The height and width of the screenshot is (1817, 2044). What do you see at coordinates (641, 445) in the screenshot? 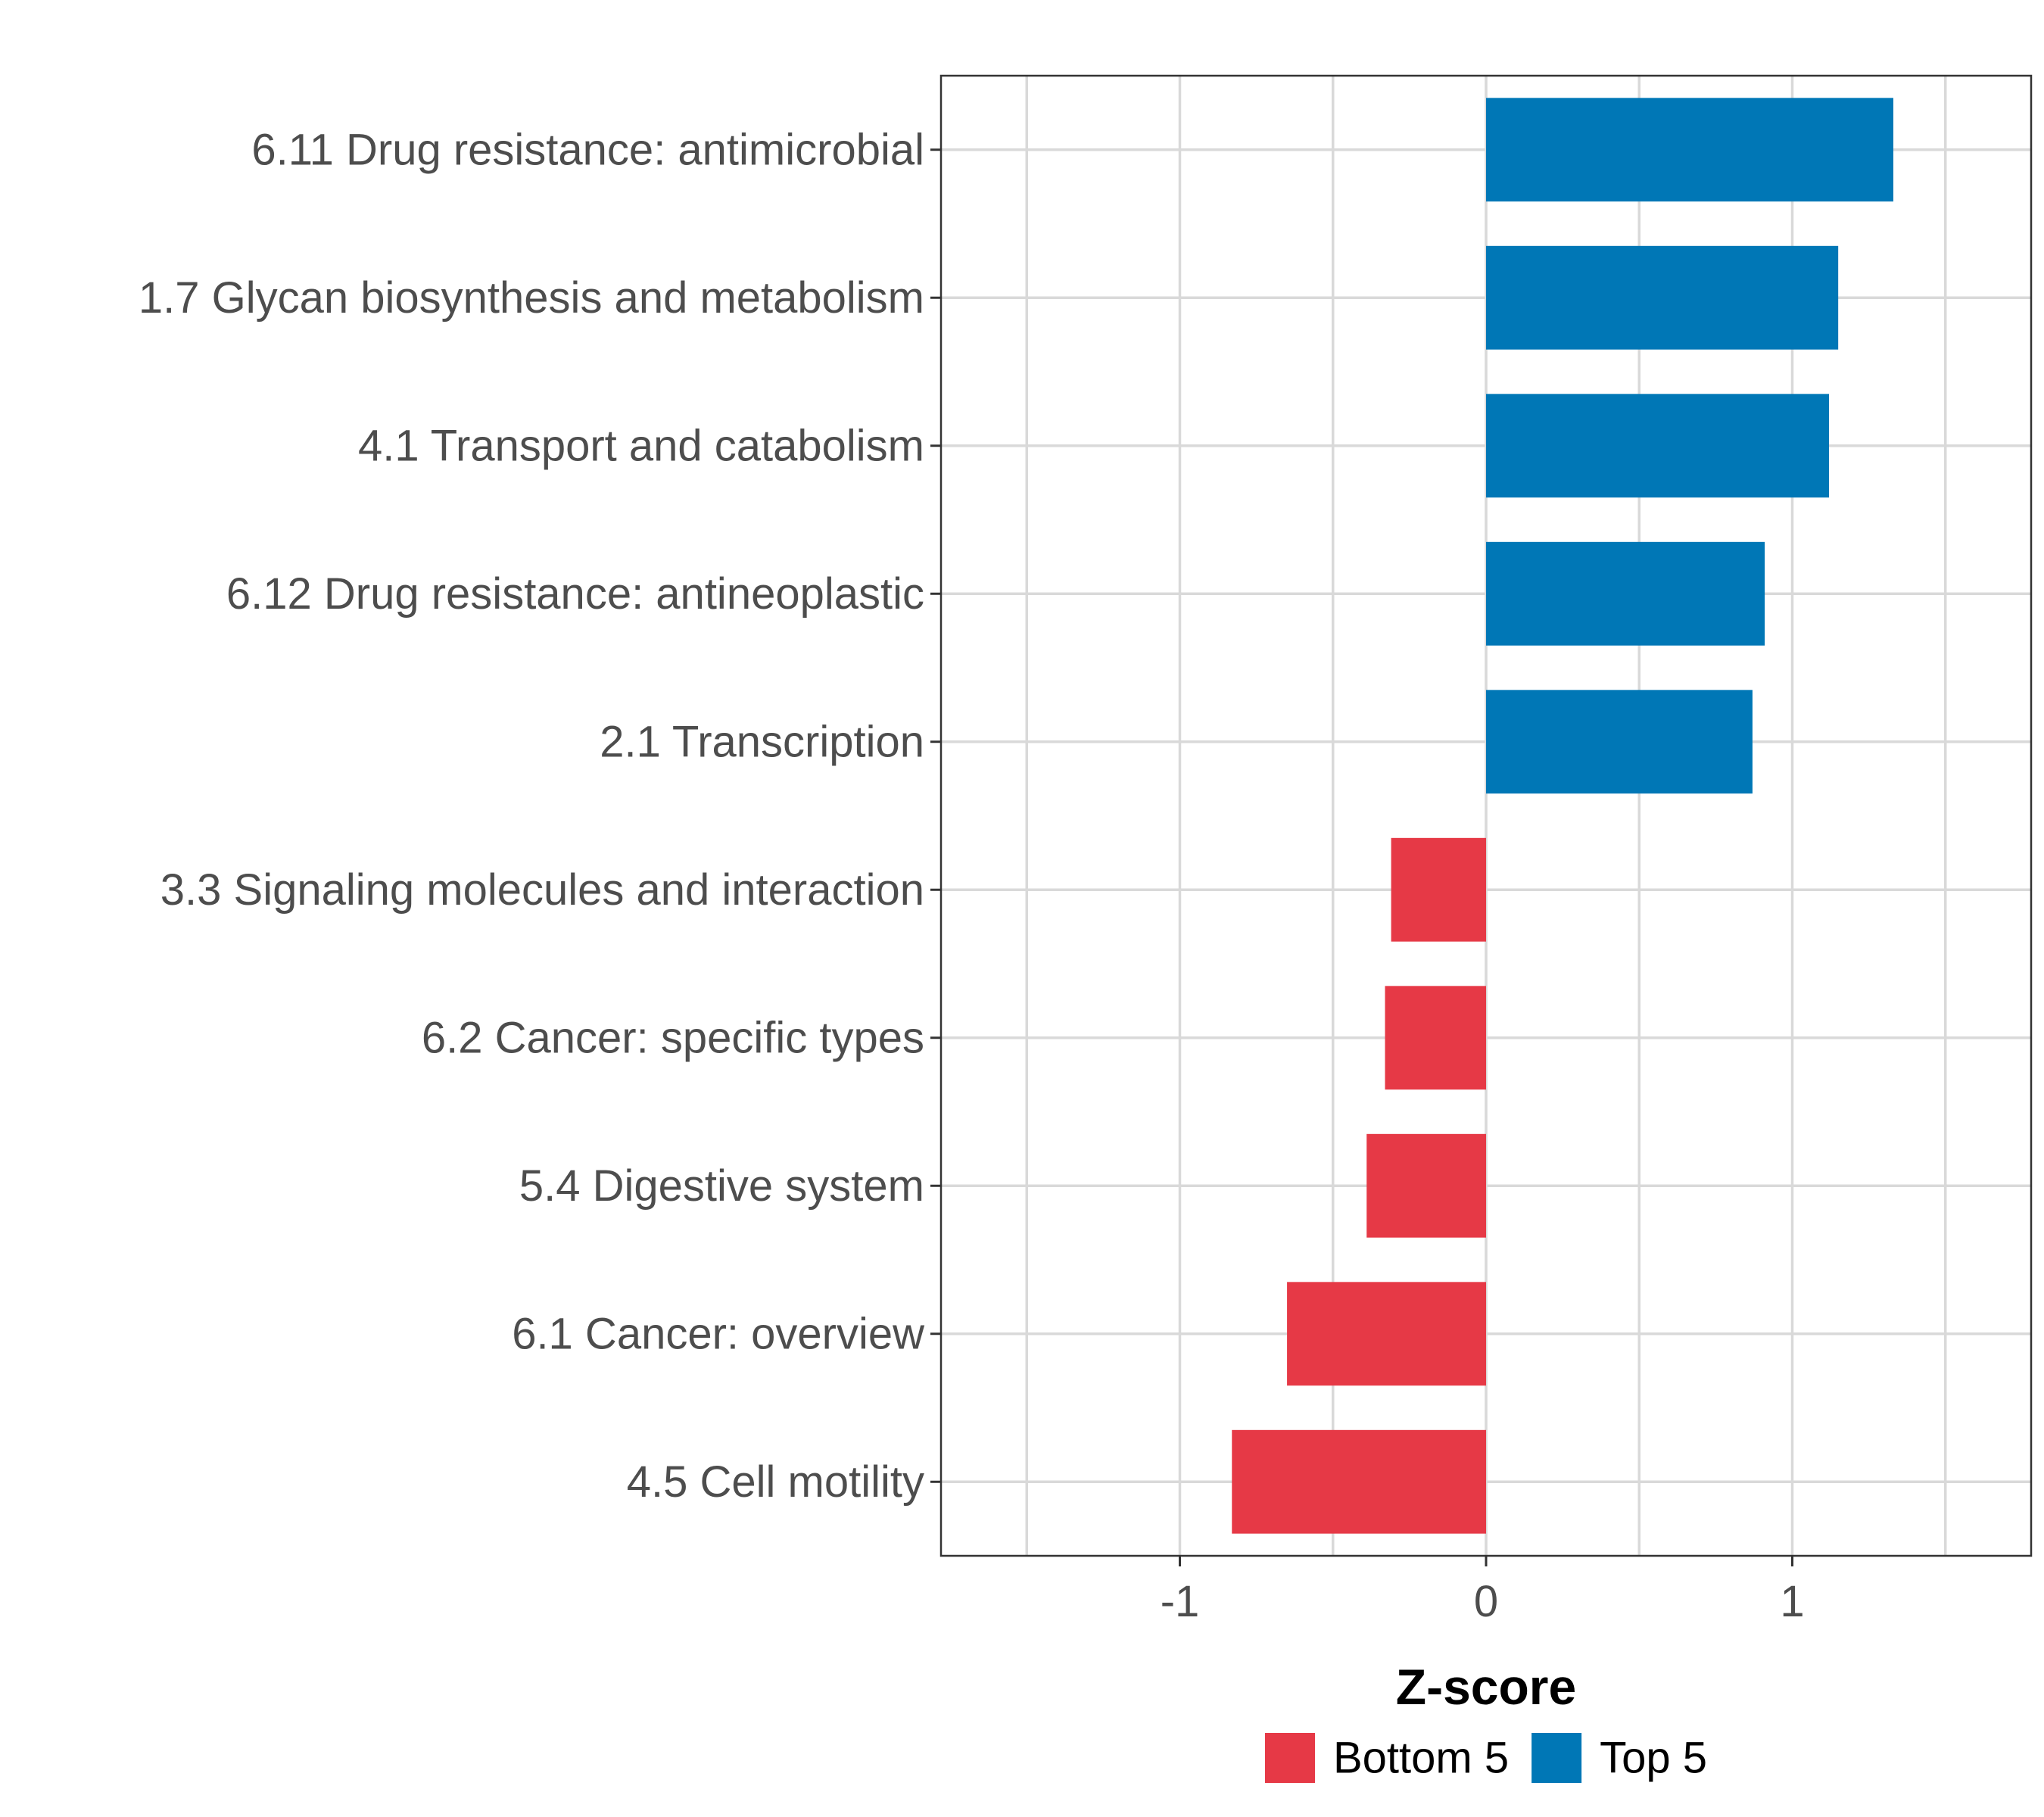
I see `category-label: 4.1 Transport and catabolism` at bounding box center [641, 445].